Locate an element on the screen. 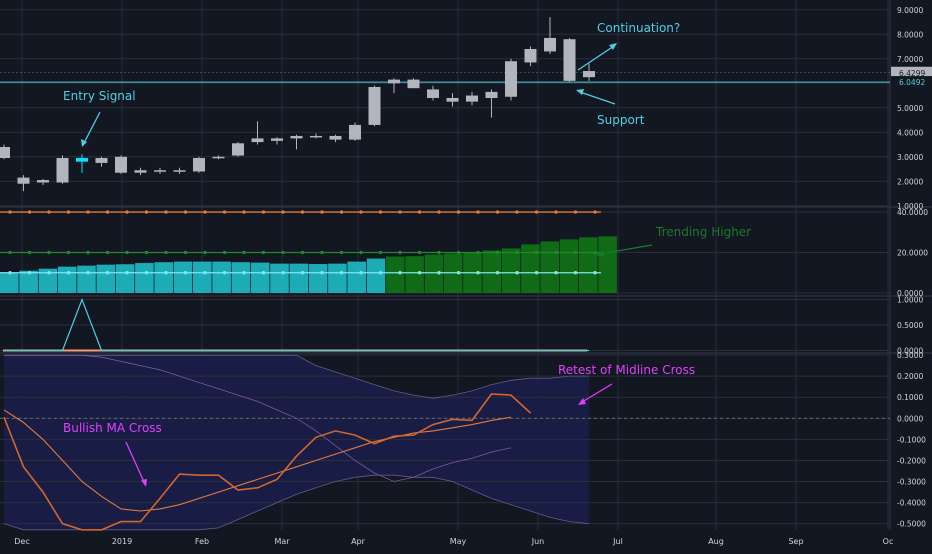 The width and height of the screenshot is (932, 554). support-price-label: 6.0492 is located at coordinates (912, 82).